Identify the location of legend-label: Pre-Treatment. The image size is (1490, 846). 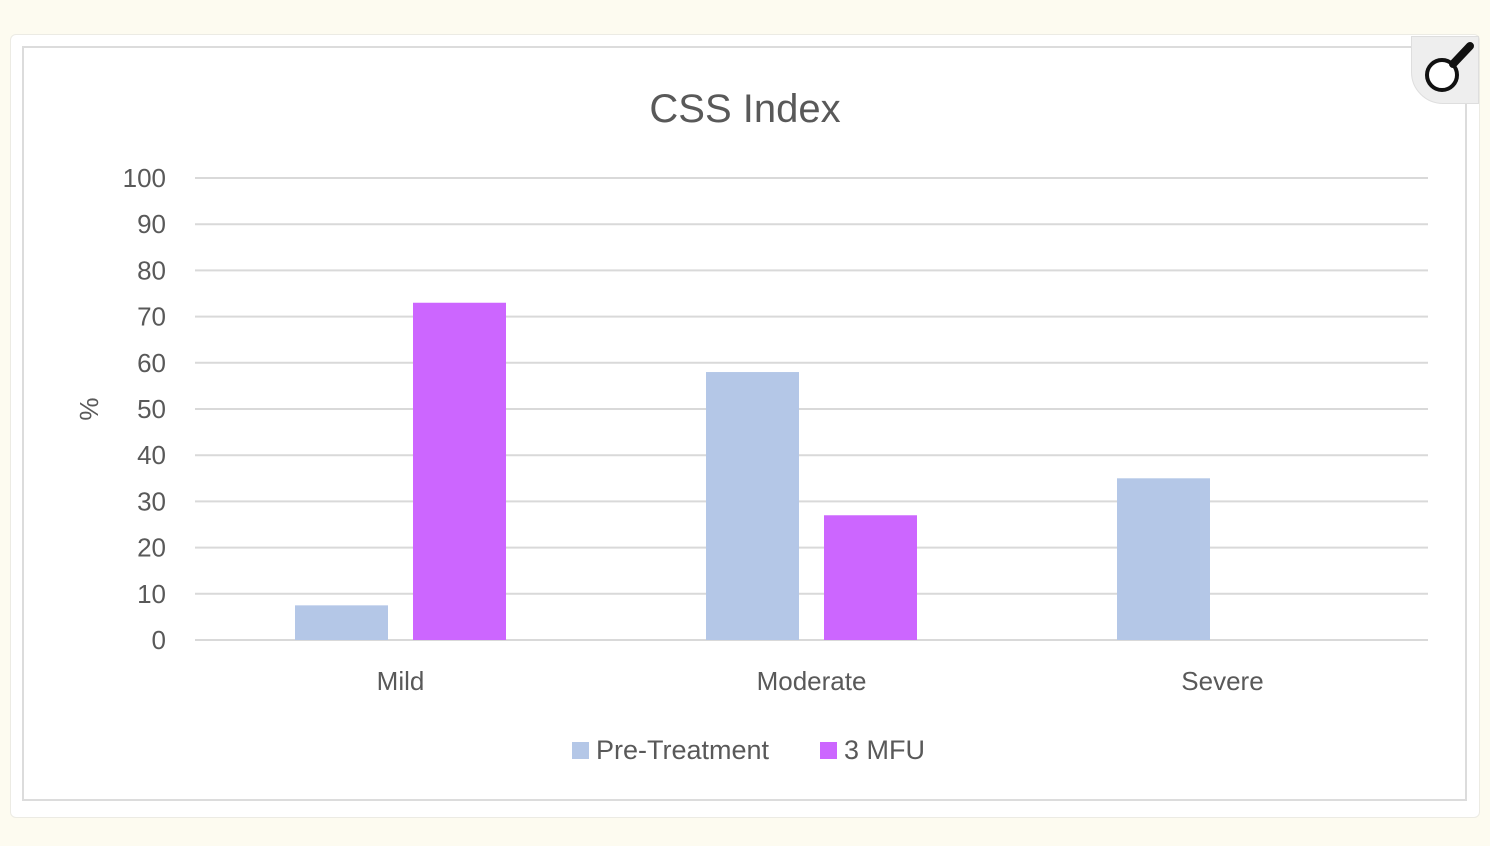
(683, 750).